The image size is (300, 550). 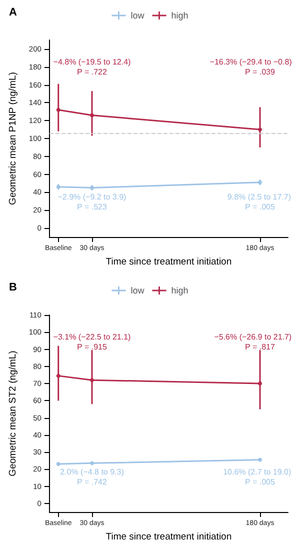 What do you see at coordinates (13, 288) in the screenshot?
I see `chart-title: B` at bounding box center [13, 288].